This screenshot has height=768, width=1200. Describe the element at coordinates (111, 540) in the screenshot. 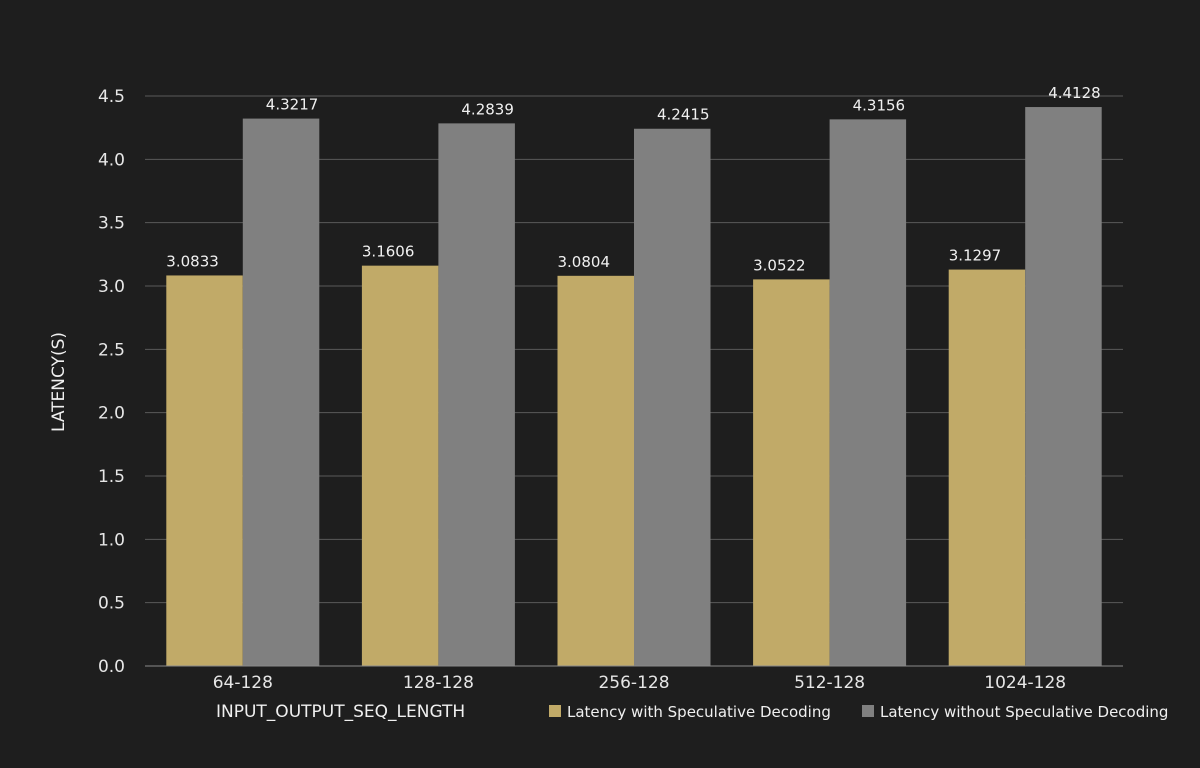

I see `y-tick-label: 1.0` at that location.